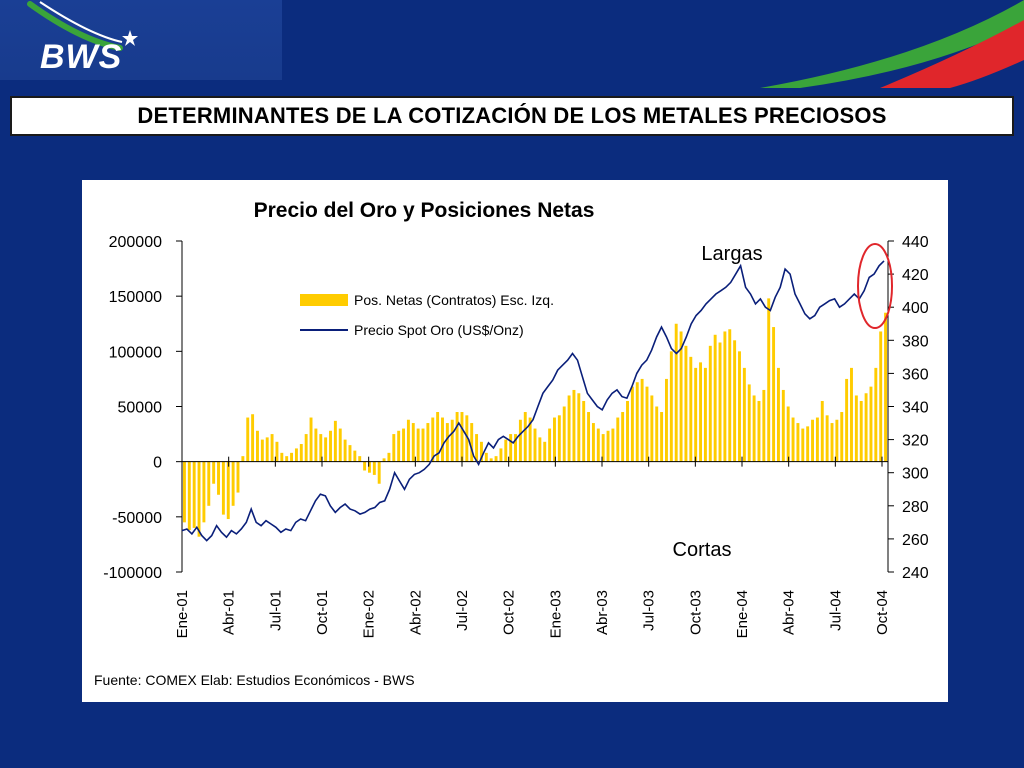 This screenshot has width=1024, height=768. What do you see at coordinates (915, 474) in the screenshot?
I see `right-axis-tick-label: 300` at bounding box center [915, 474].